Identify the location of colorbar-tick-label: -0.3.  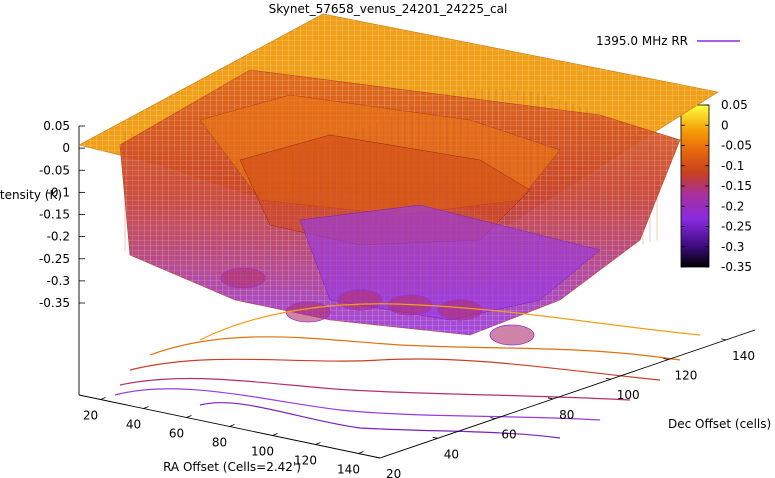
(732, 247).